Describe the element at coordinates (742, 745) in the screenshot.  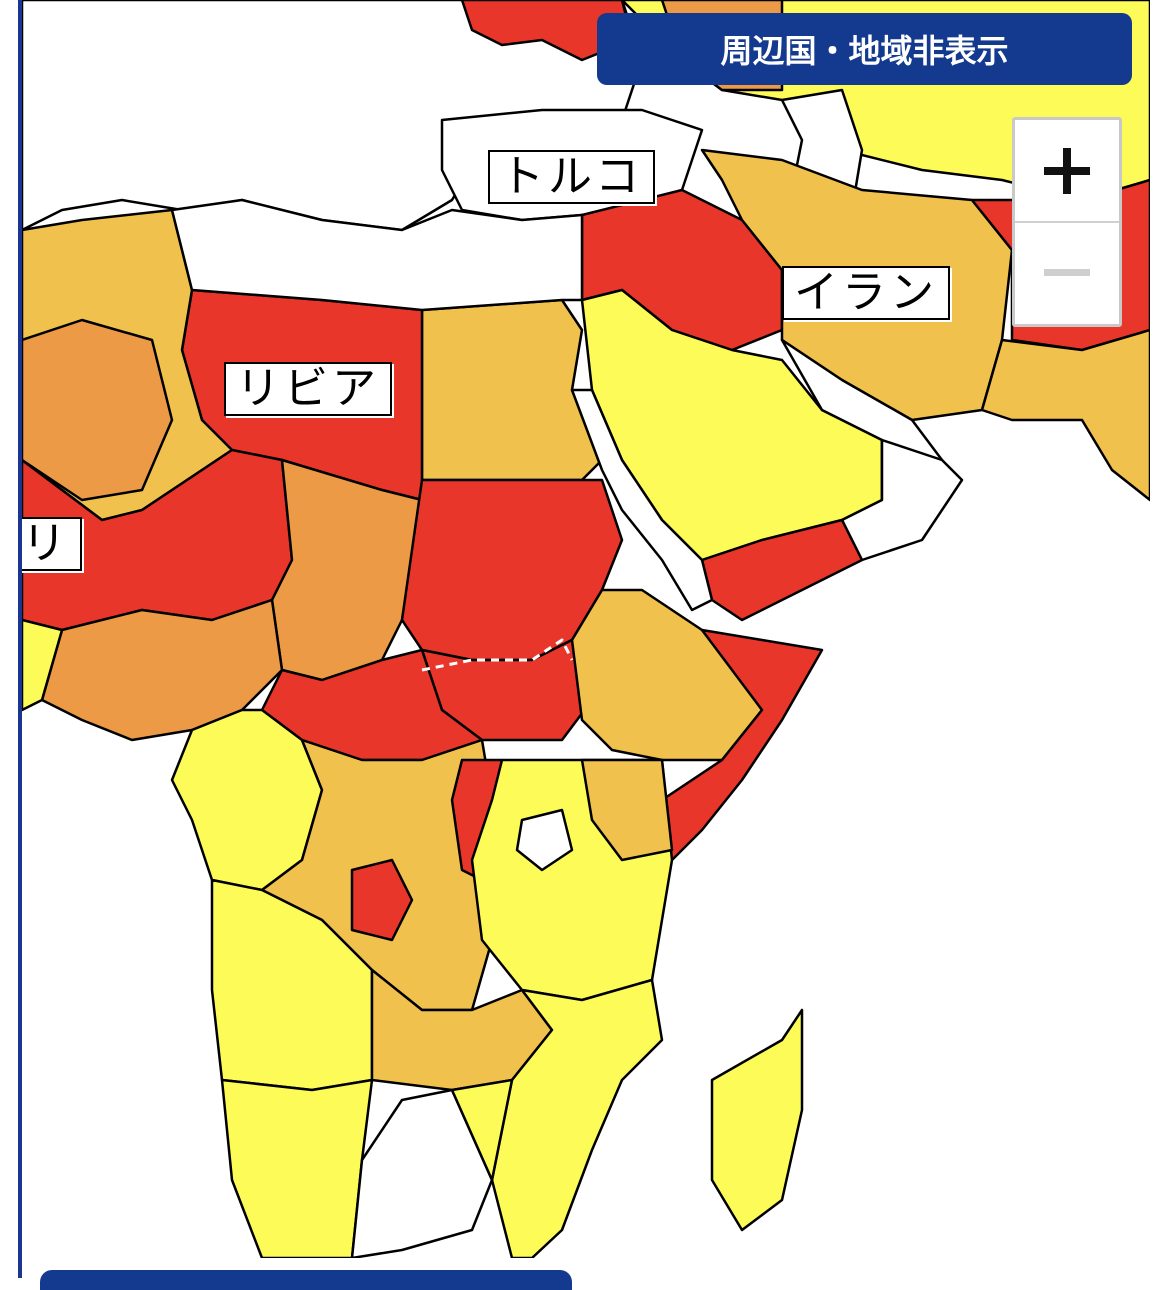
I see `region-somalia` at that location.